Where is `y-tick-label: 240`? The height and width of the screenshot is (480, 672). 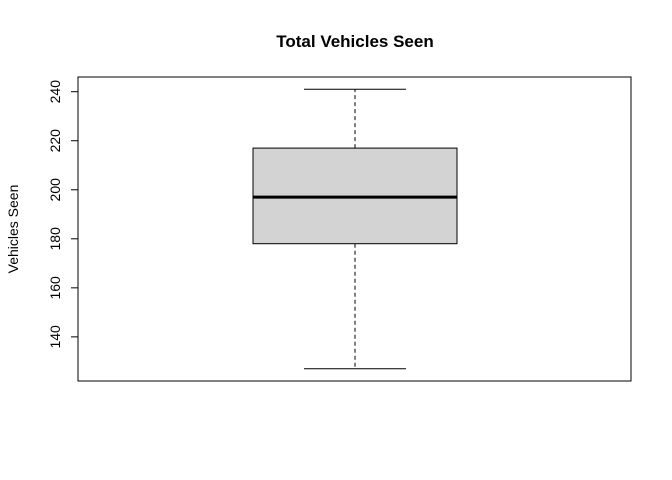
y-tick-label: 240 is located at coordinates (55, 92).